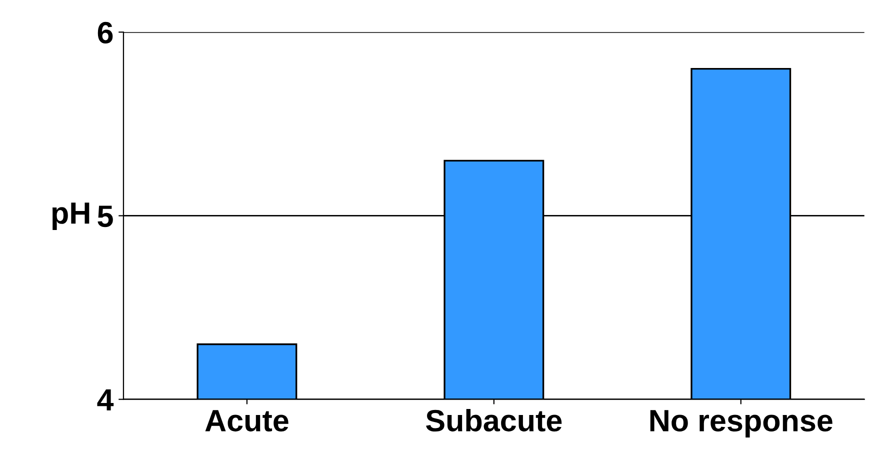 This screenshot has width=882, height=459. I want to click on y-axis-title: pH, so click(71, 216).